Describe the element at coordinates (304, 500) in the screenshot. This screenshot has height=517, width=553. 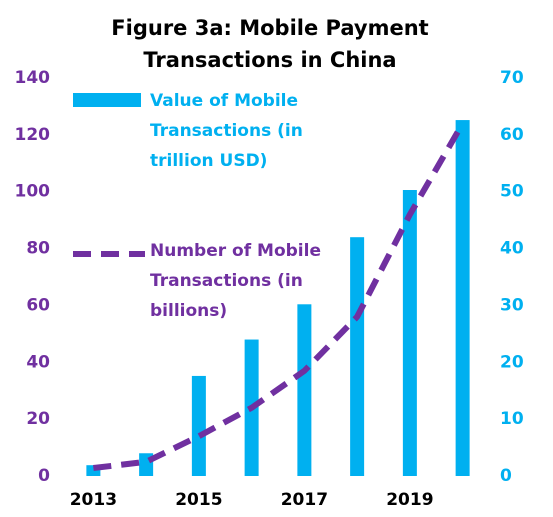
I see `x-tick-label: 2017` at that location.